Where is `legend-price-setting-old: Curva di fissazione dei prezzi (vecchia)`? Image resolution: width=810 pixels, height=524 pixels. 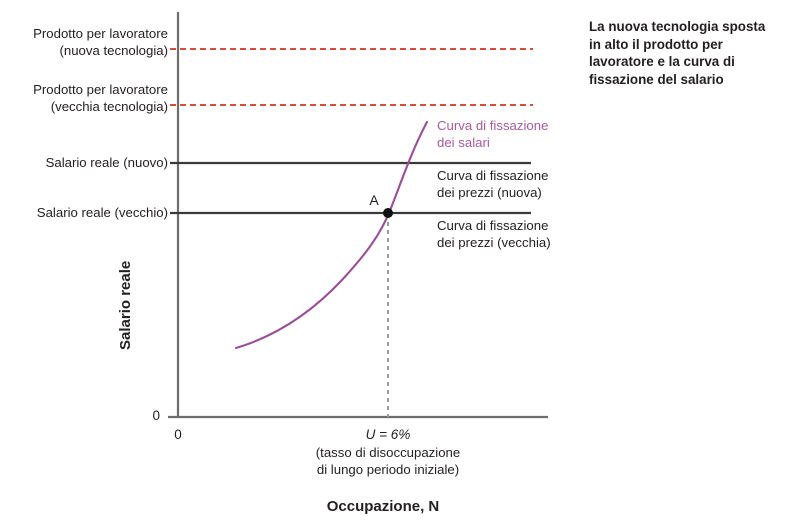 legend-price-setting-old: Curva di fissazione dei prezzi (vecchia) is located at coordinates (494, 234).